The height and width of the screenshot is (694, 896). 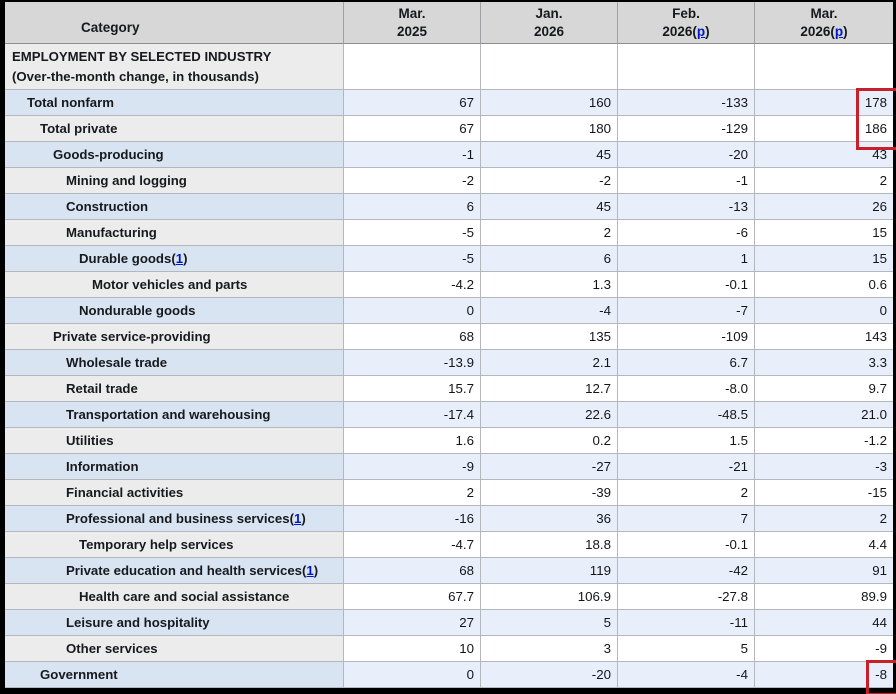 What do you see at coordinates (117, 362) in the screenshot?
I see `row-label: Wholesale trade` at bounding box center [117, 362].